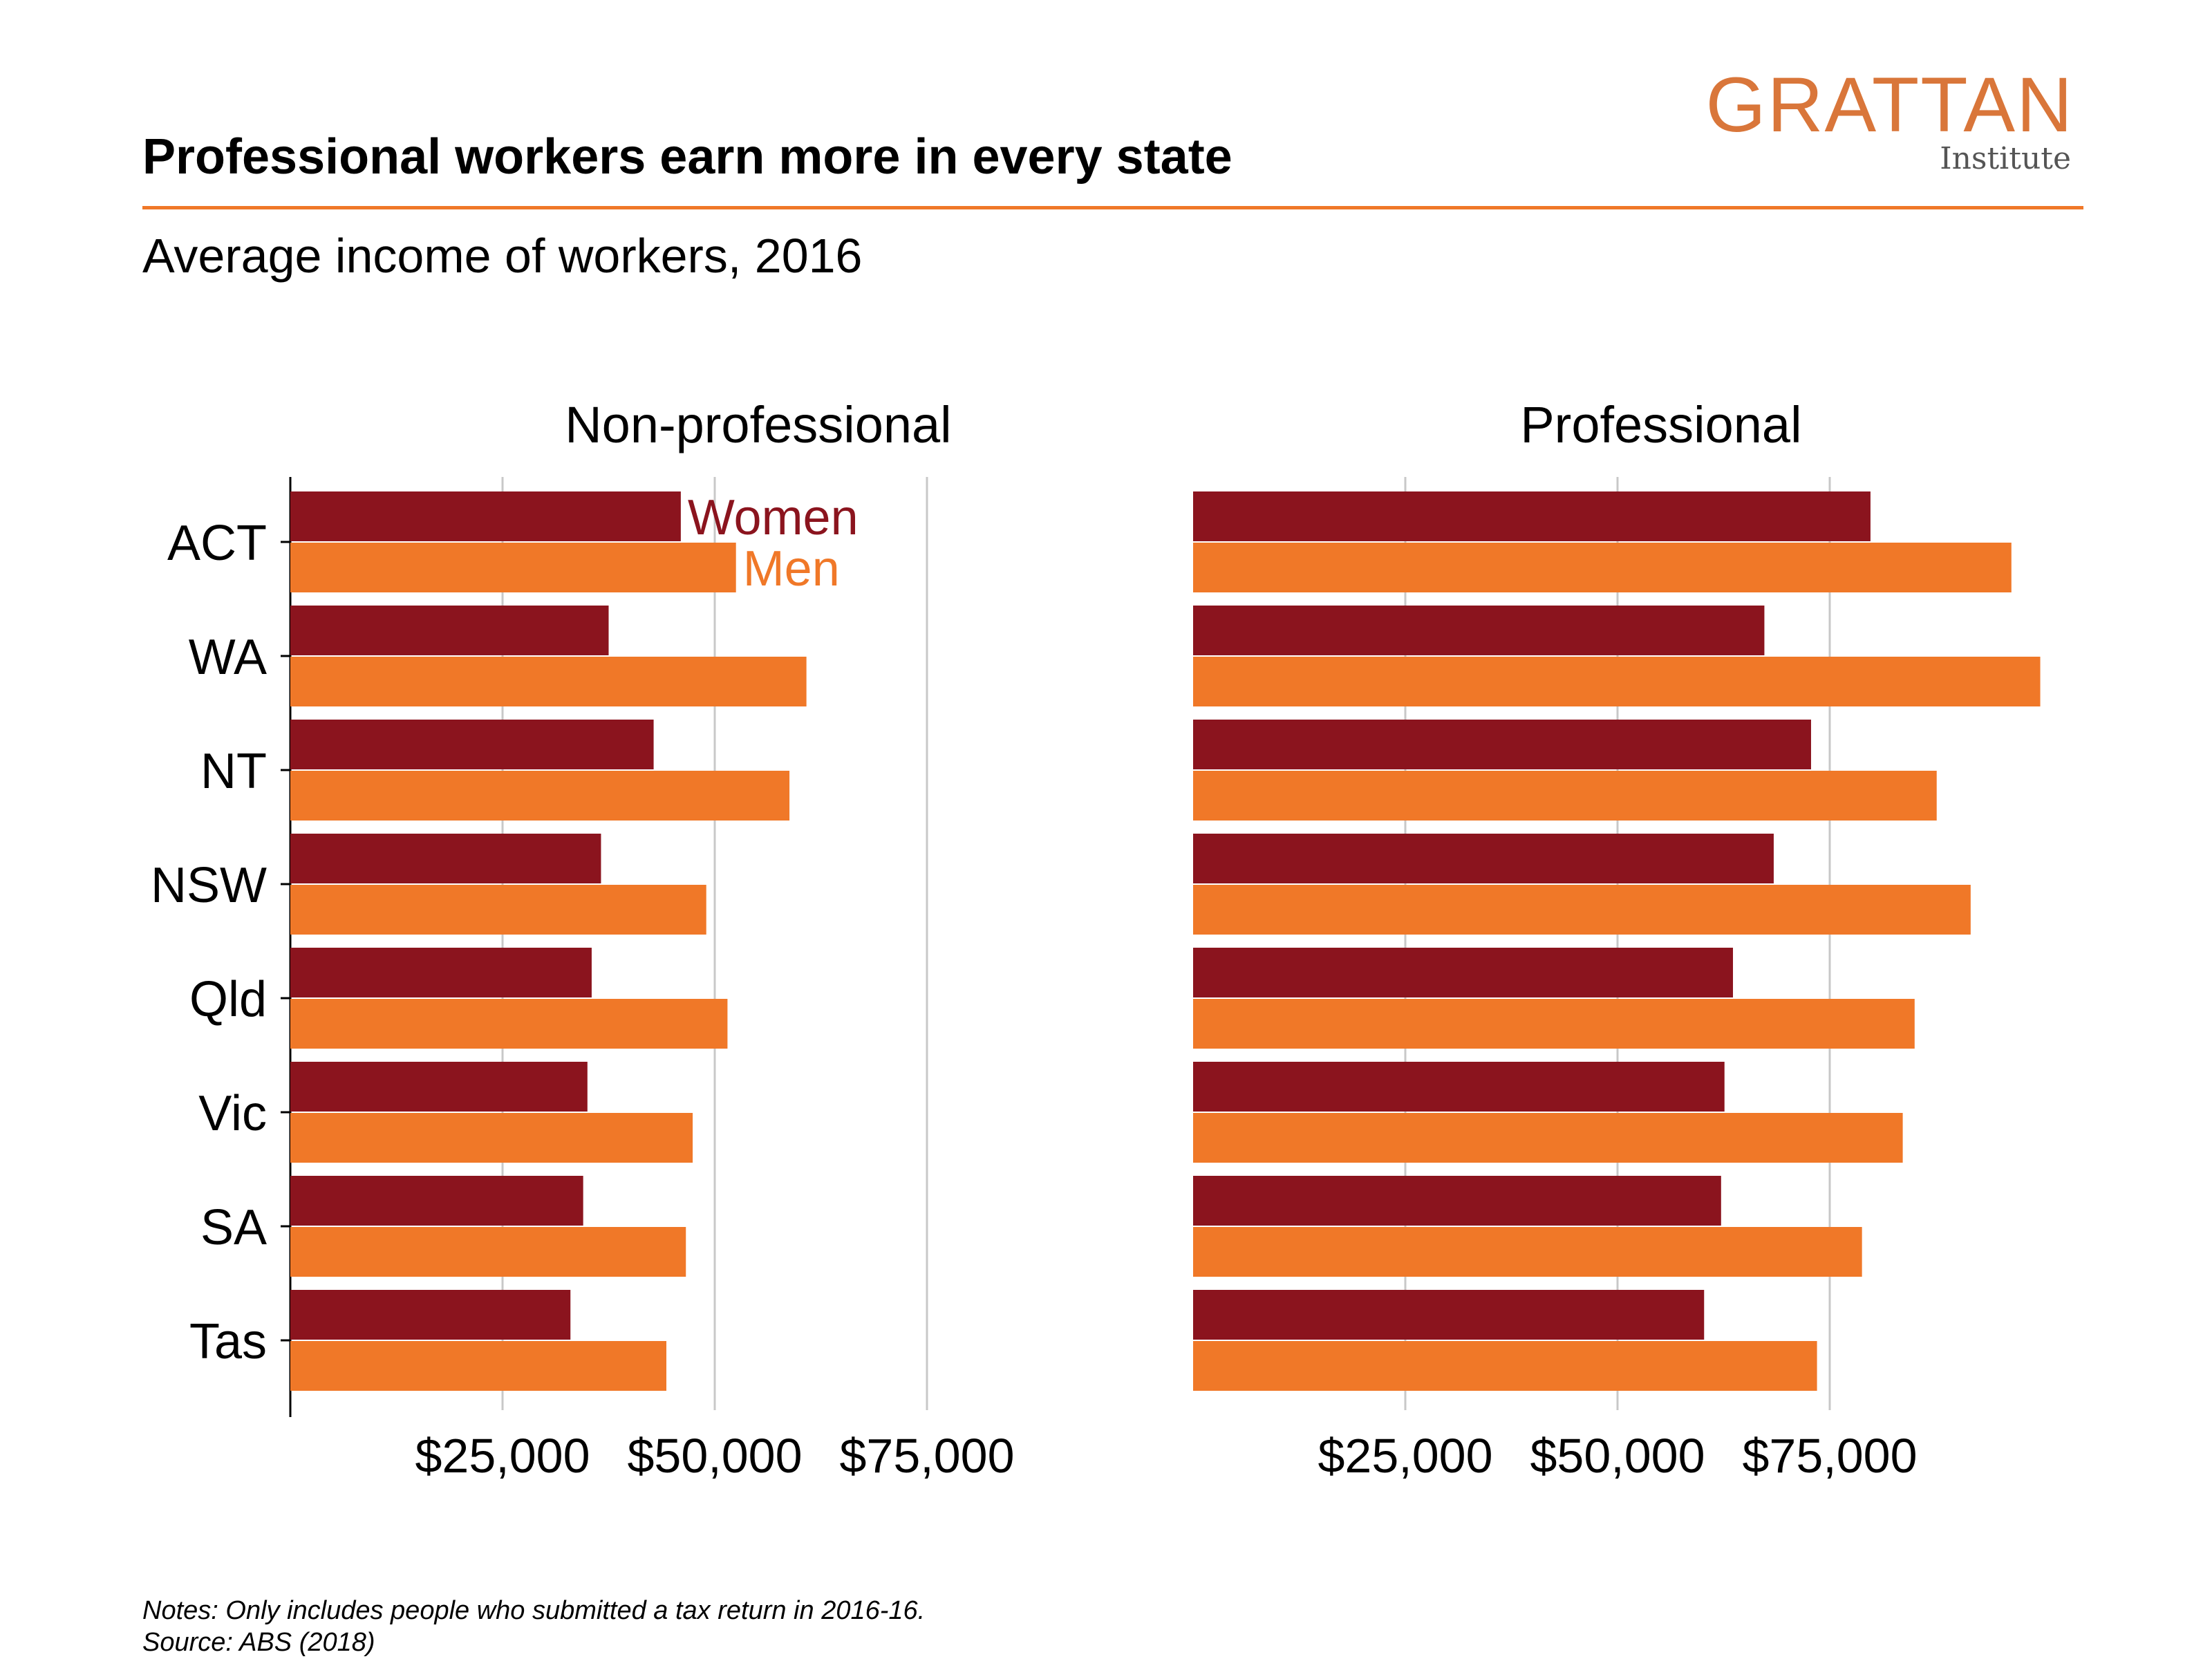 The height and width of the screenshot is (1659, 2212). Describe the element at coordinates (1112, 208) in the screenshot. I see `title-rule` at that location.